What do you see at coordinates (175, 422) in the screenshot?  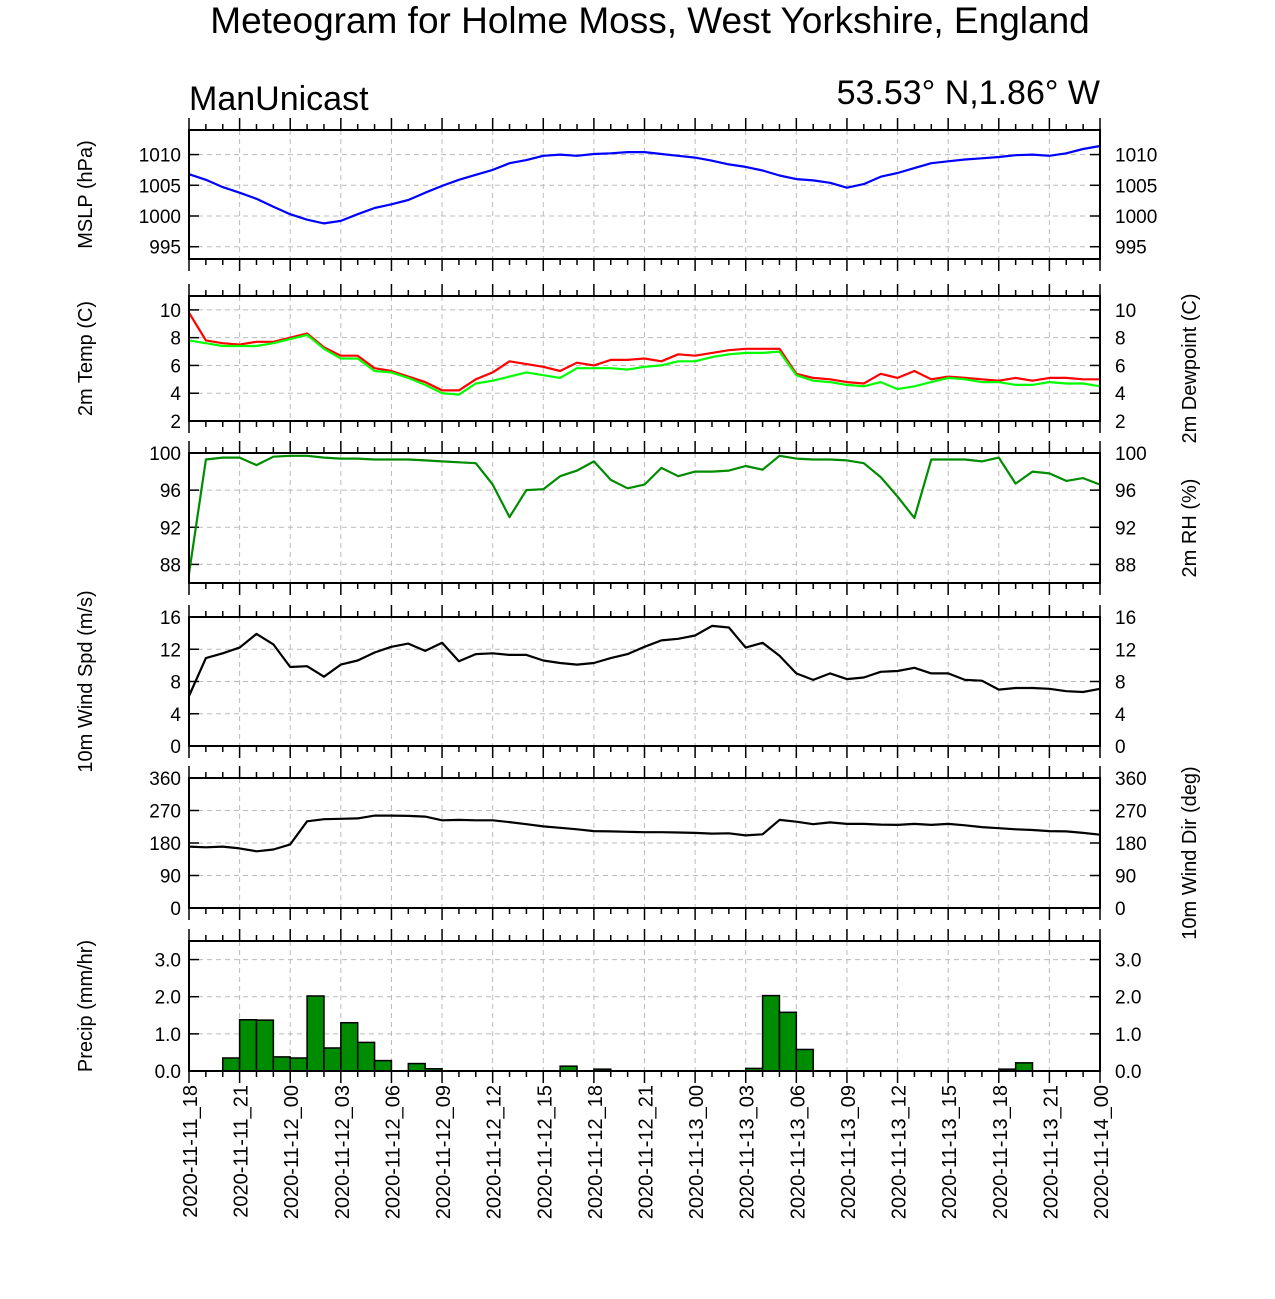 I see `y-tick-label-left: 2` at bounding box center [175, 422].